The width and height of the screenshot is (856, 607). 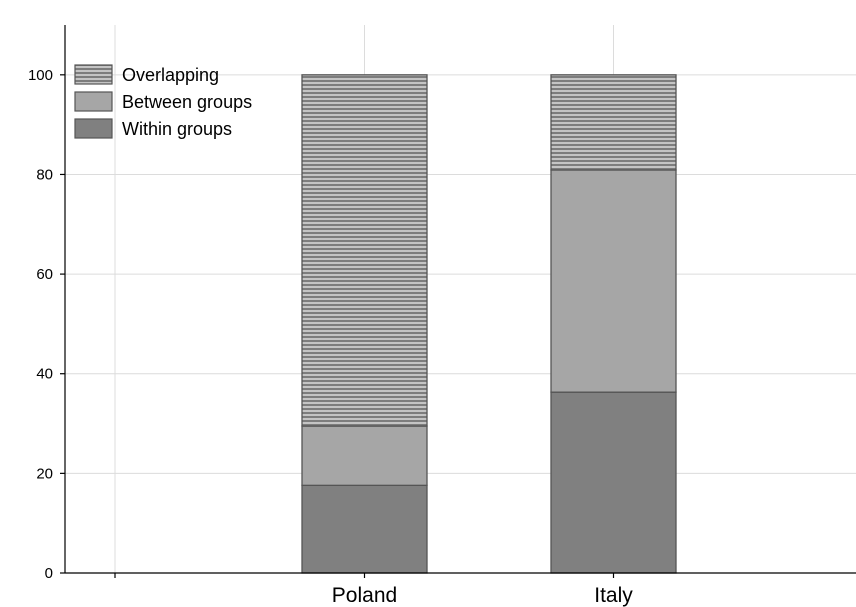 What do you see at coordinates (44, 374) in the screenshot?
I see `y-tick-label-40: 40` at bounding box center [44, 374].